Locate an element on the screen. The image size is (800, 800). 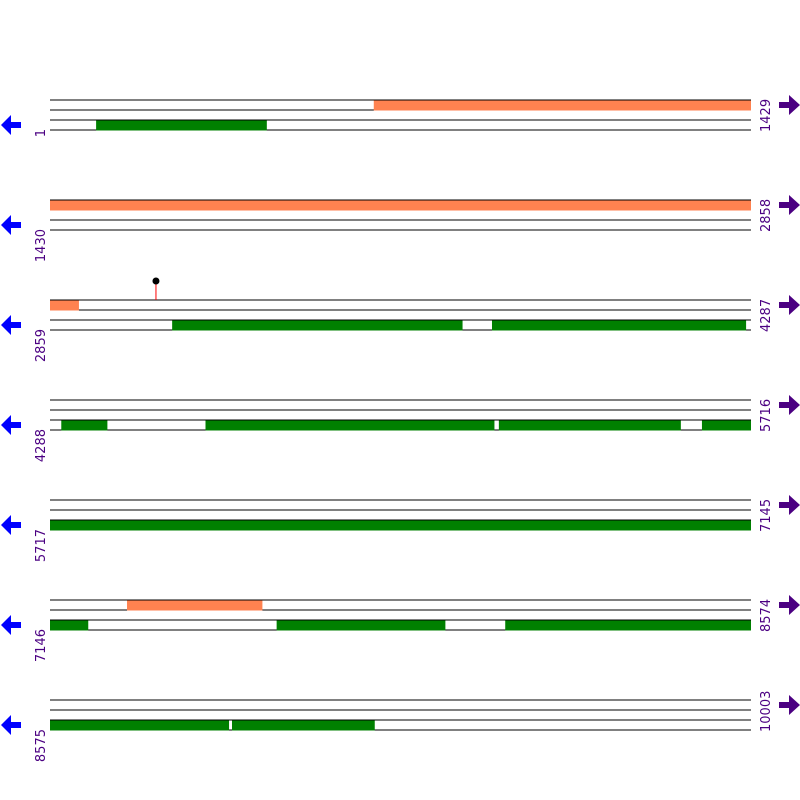
row-start-coordinate: 8575 is located at coordinates (41, 745).